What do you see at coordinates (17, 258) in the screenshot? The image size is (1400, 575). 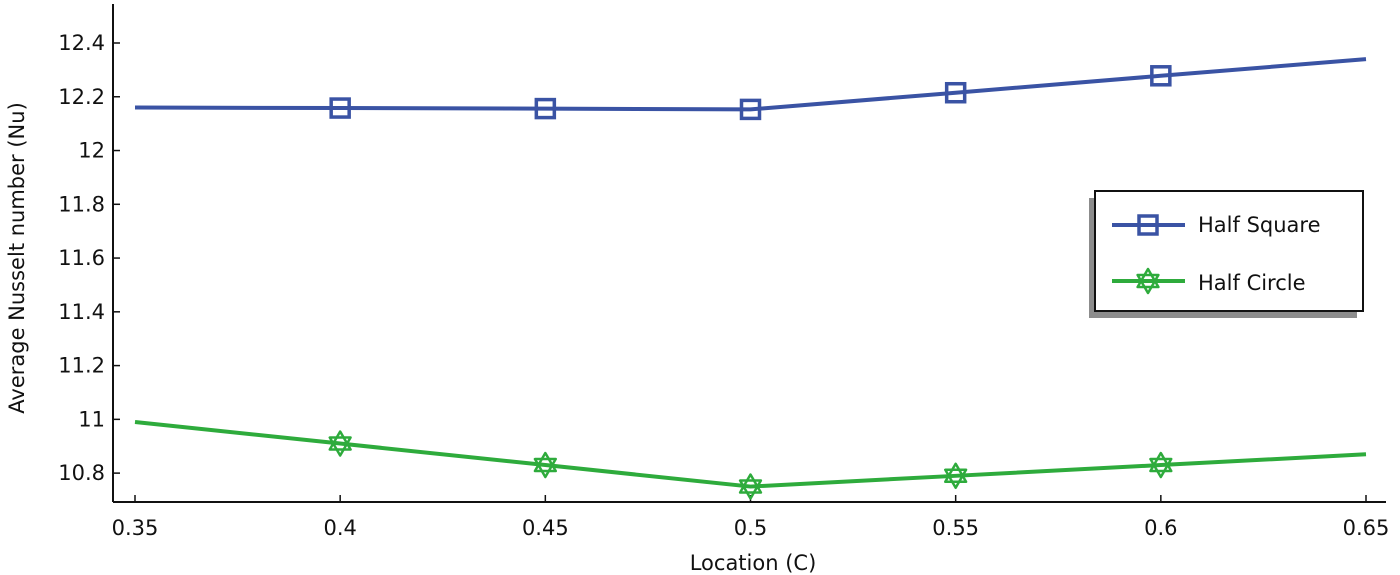 I see `y-axis-title: Average Nusselt number (Nu)` at bounding box center [17, 258].